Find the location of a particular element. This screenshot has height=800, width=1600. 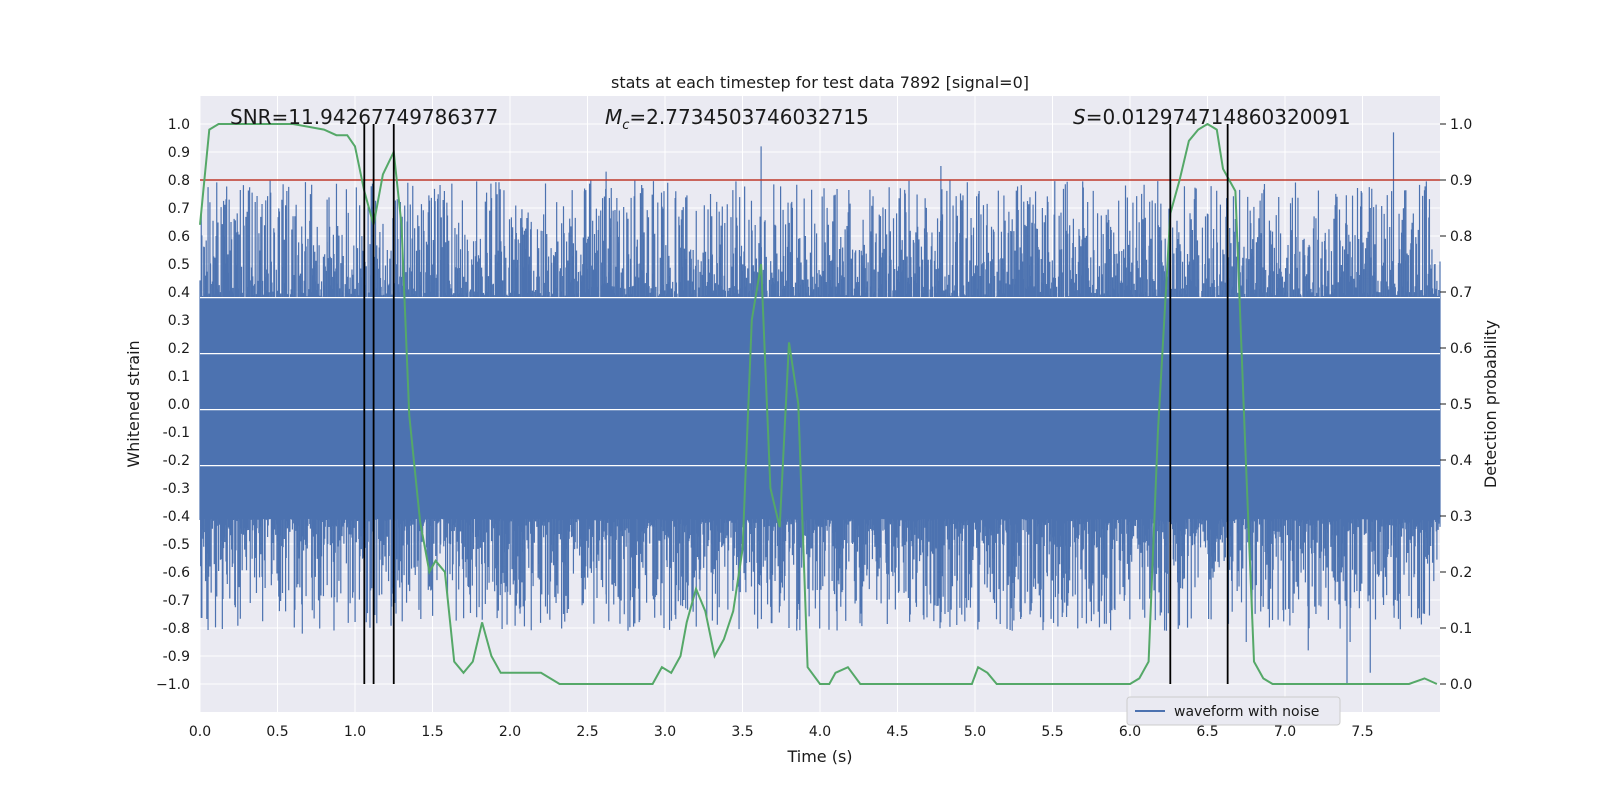

y-right-tick-label: 0.6 is located at coordinates (1461, 349).